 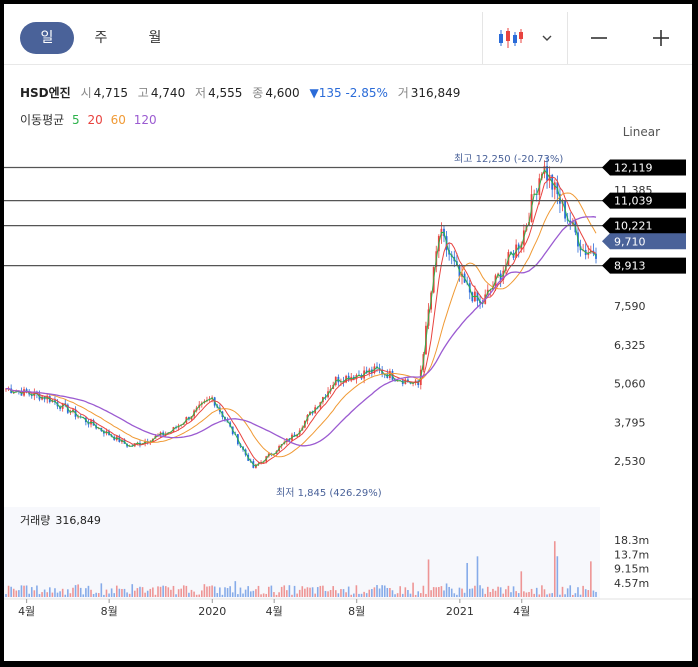 I want to click on tab-month: 월, so click(x=155, y=38).